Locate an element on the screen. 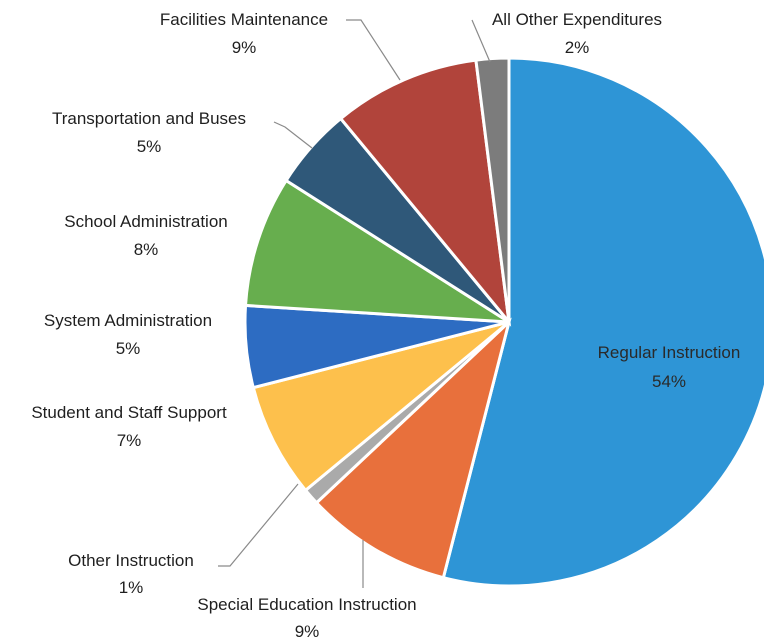 This screenshot has width=764, height=642. leader-other-instruction is located at coordinates (258, 525).